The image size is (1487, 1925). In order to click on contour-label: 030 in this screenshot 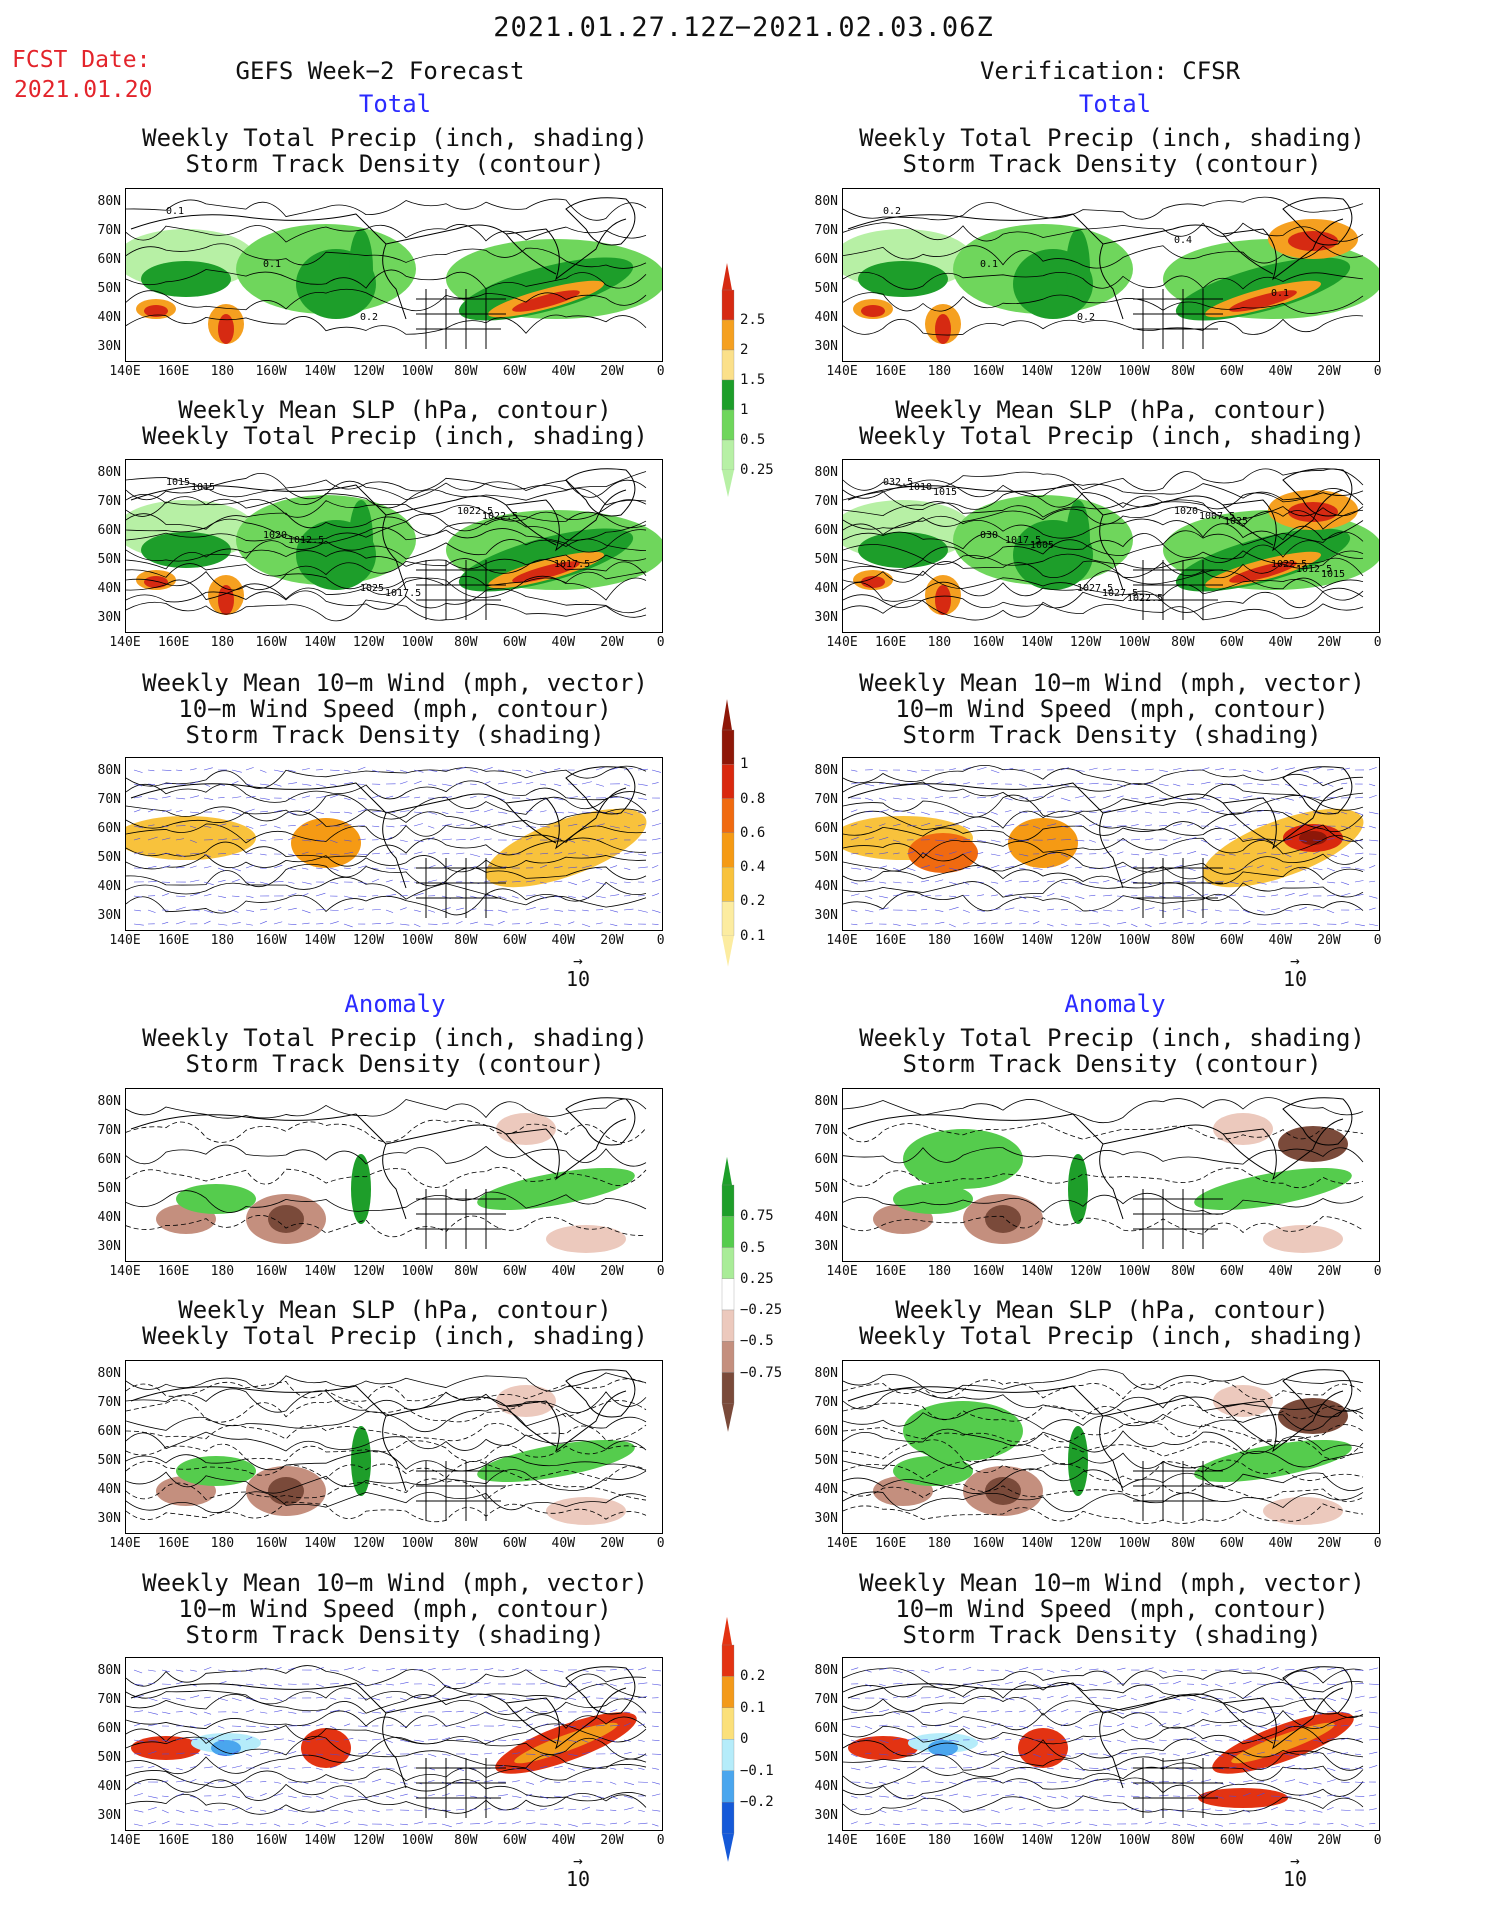, I will do `click(989, 535)`.